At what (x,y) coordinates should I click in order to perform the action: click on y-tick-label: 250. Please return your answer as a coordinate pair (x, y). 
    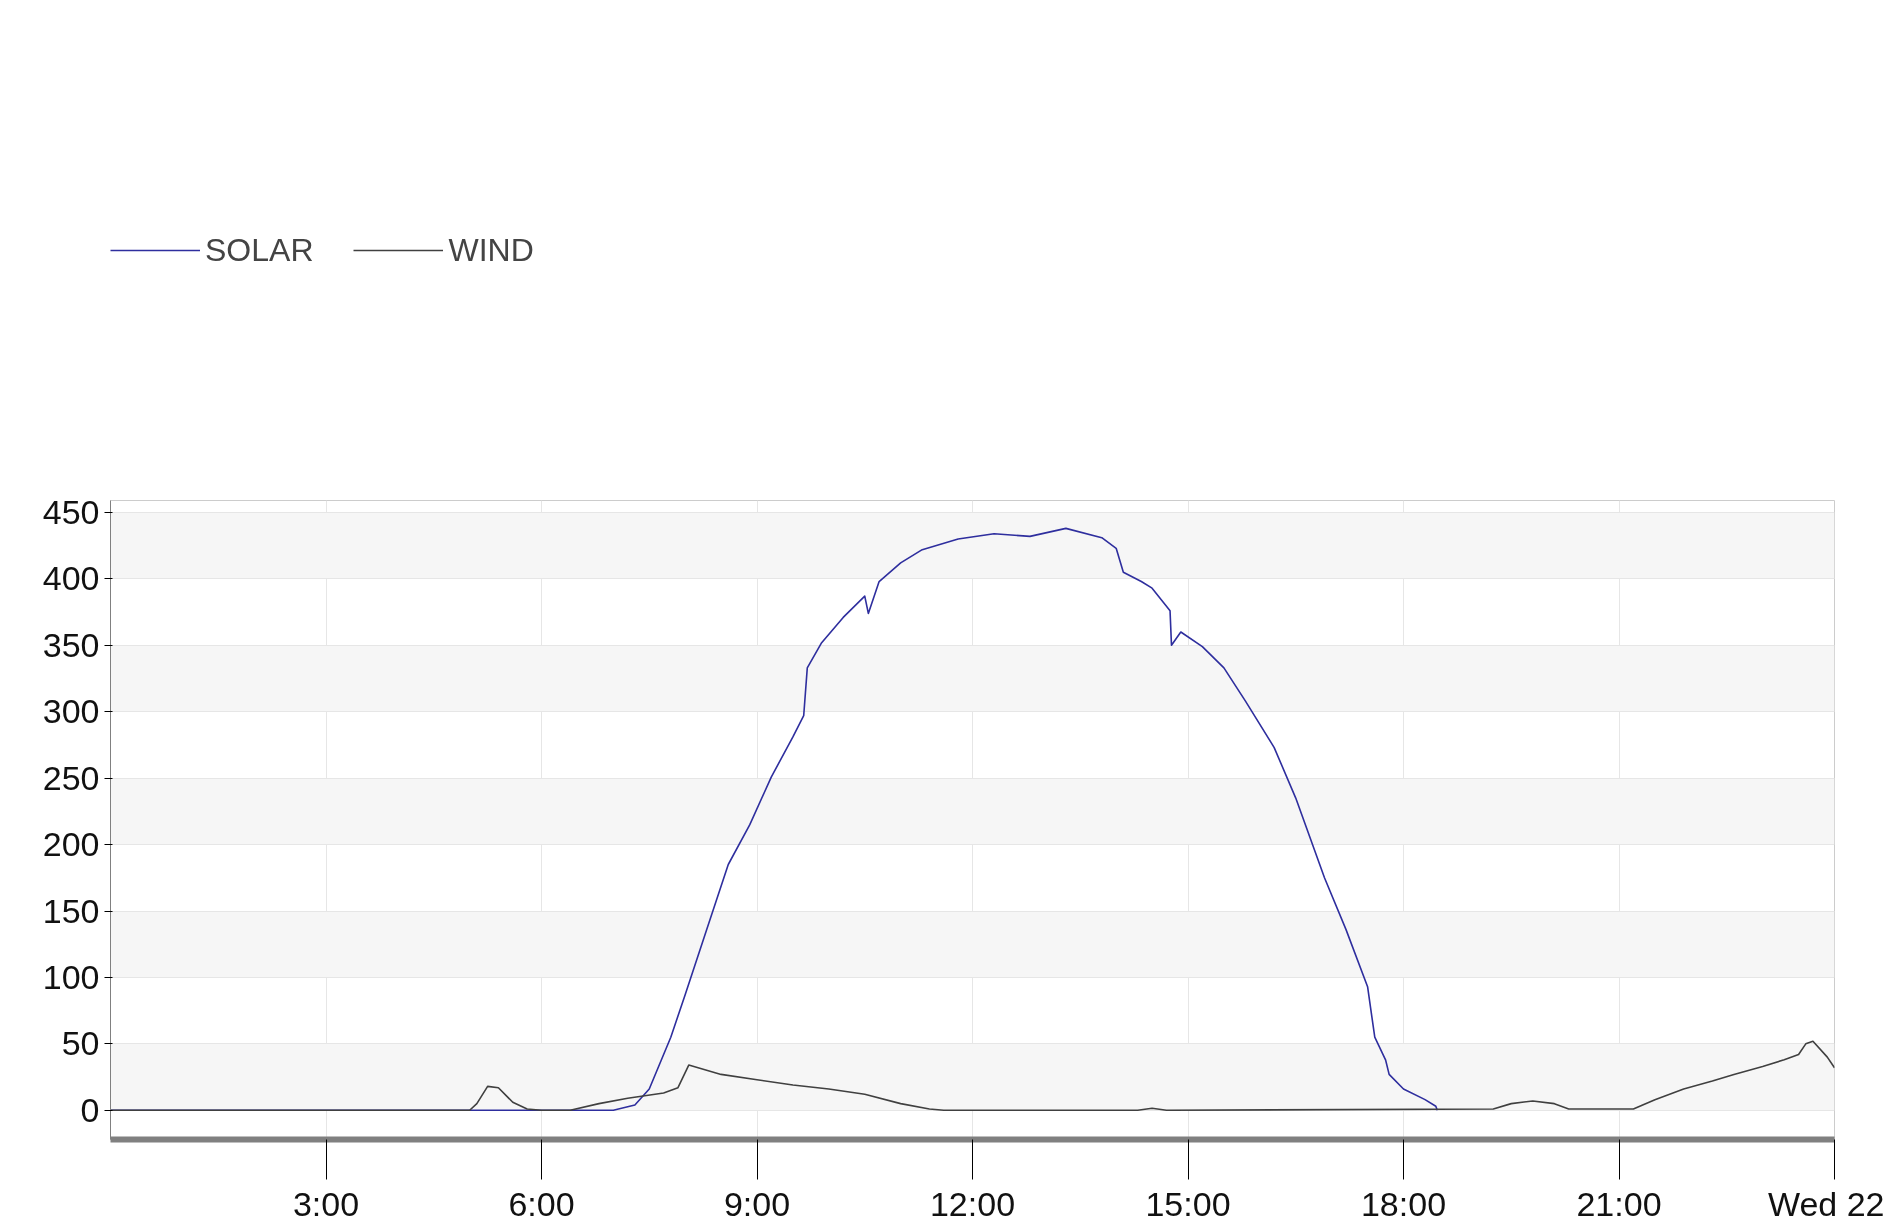
    Looking at the image, I should click on (71, 777).